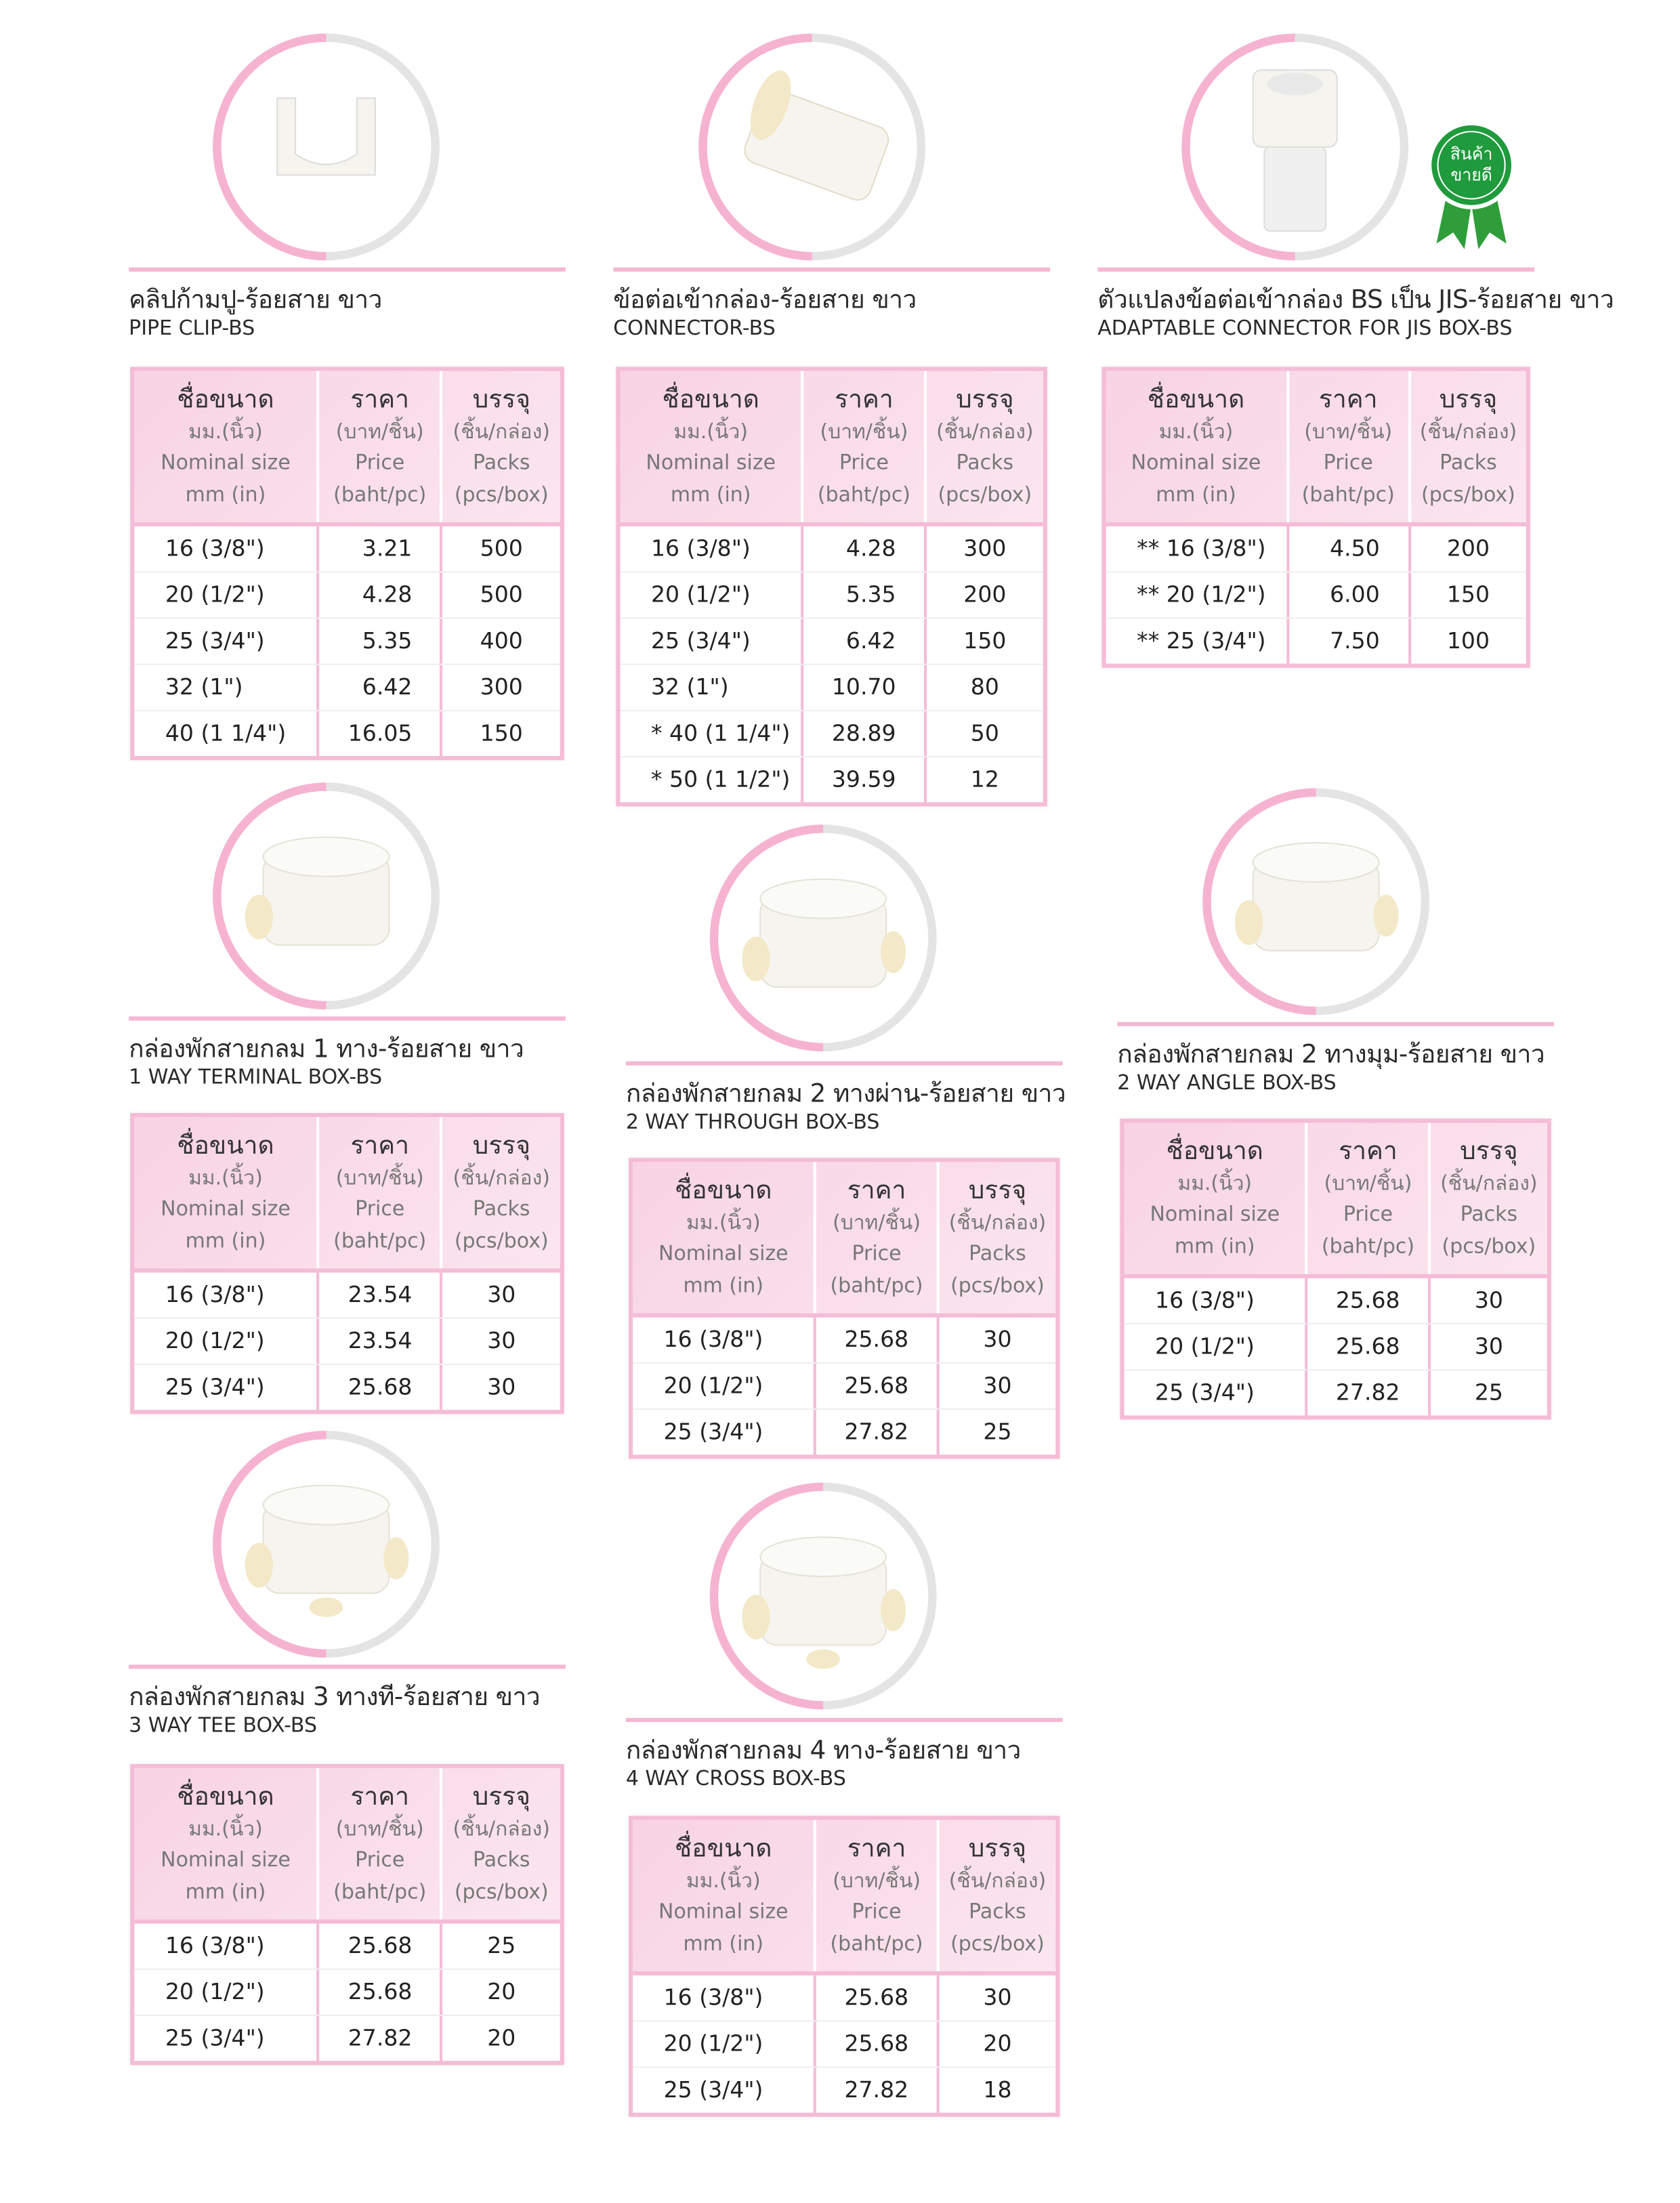 The image size is (1680, 2203). What do you see at coordinates (347, 641) in the screenshot?
I see `table-row: 25 (3/4") 5.35 400` at bounding box center [347, 641].